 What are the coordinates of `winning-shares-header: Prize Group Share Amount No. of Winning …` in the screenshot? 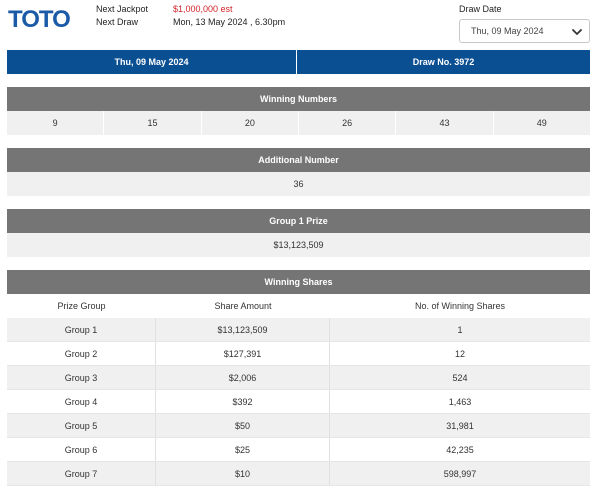 It's located at (298, 306).